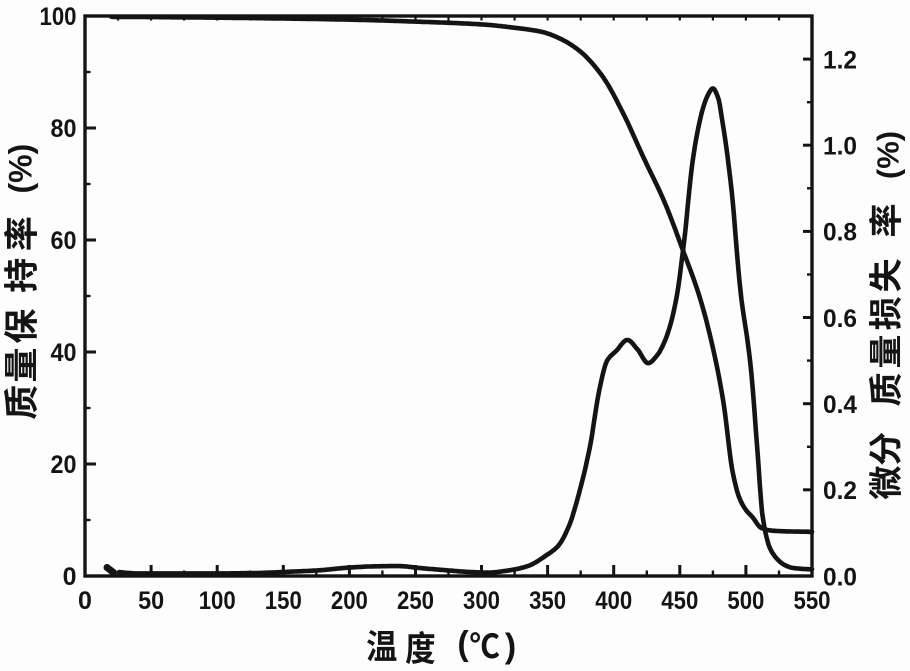 The image size is (910, 671). I want to click on svg-text: 500, so click(745, 601).